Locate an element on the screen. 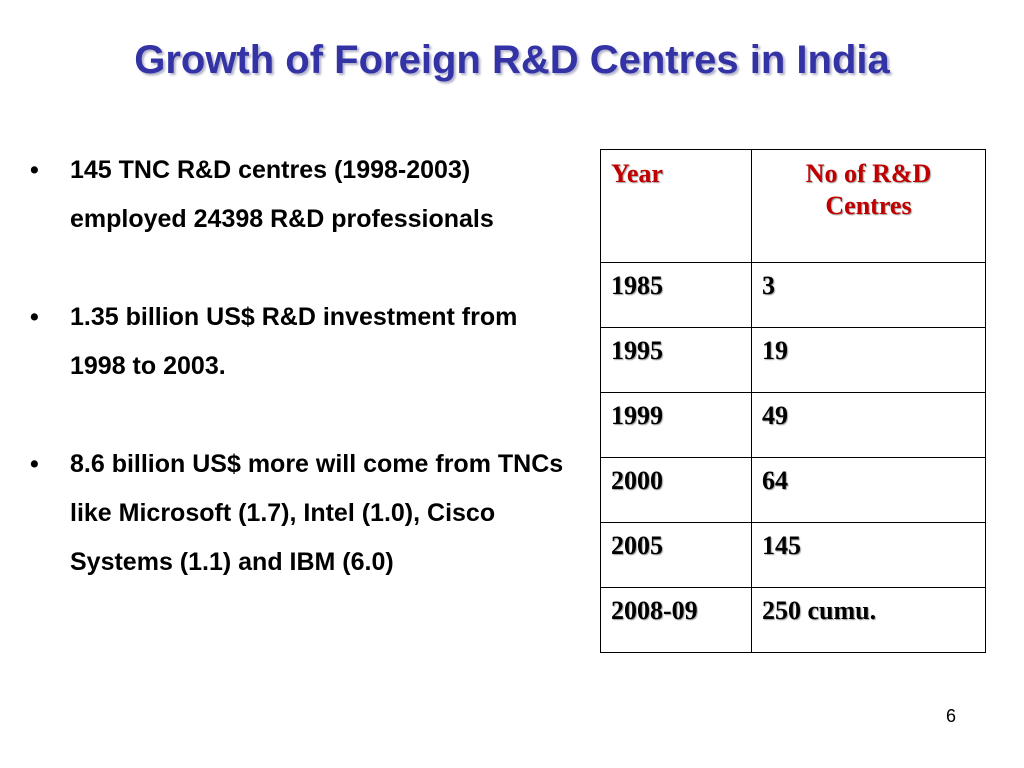 This screenshot has width=1024, height=768. cell-year: 2000 is located at coordinates (676, 490).